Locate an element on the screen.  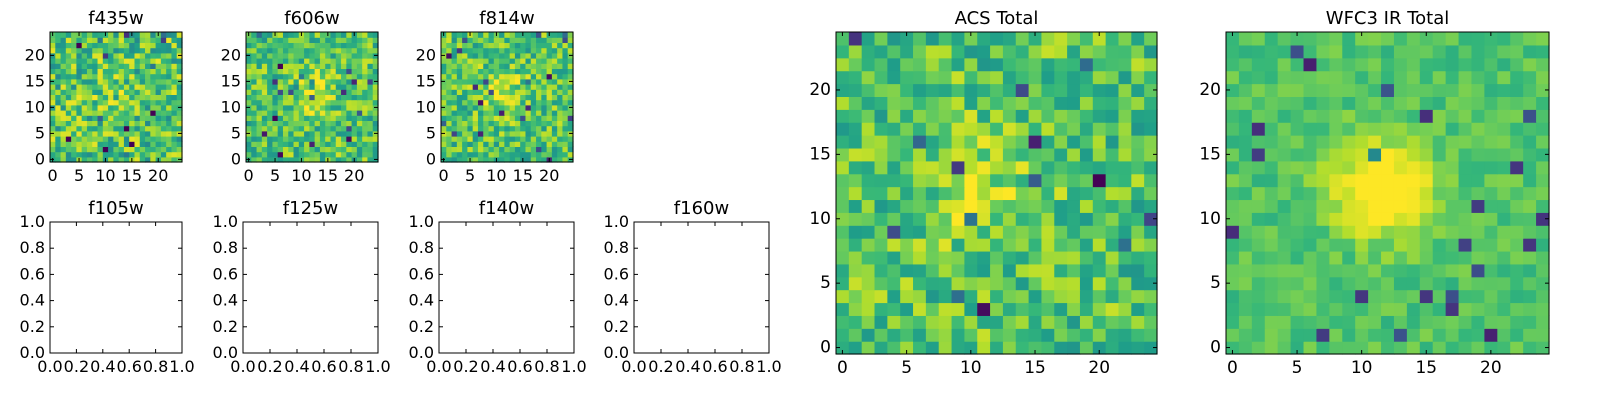
y-tick-label: 1.0 is located at coordinates (616, 221).